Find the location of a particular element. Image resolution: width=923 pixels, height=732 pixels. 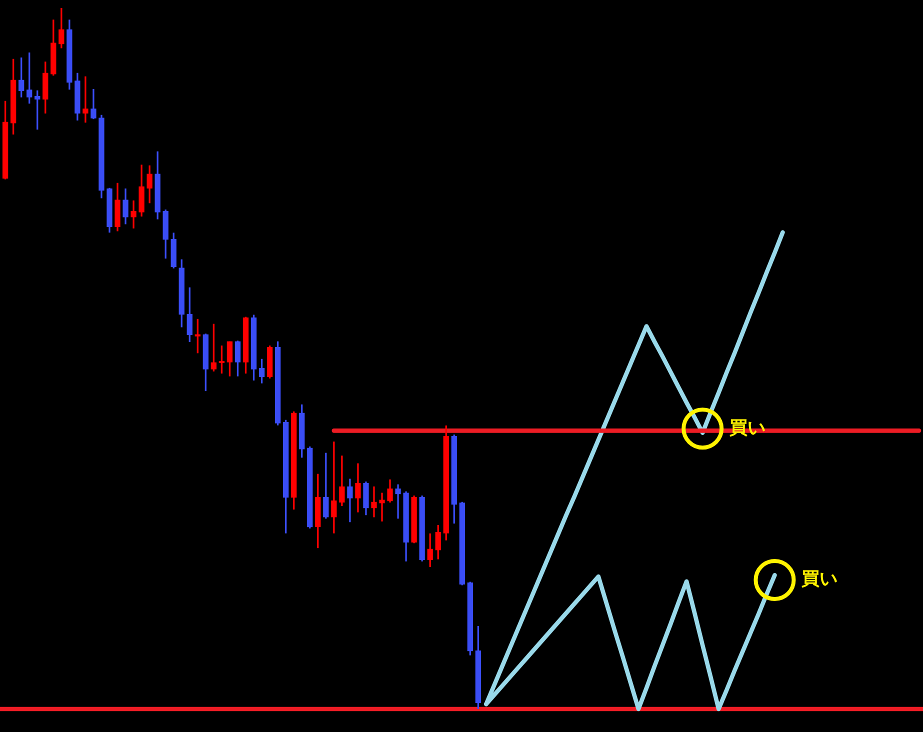

annotation: 買い is located at coordinates (819, 579).